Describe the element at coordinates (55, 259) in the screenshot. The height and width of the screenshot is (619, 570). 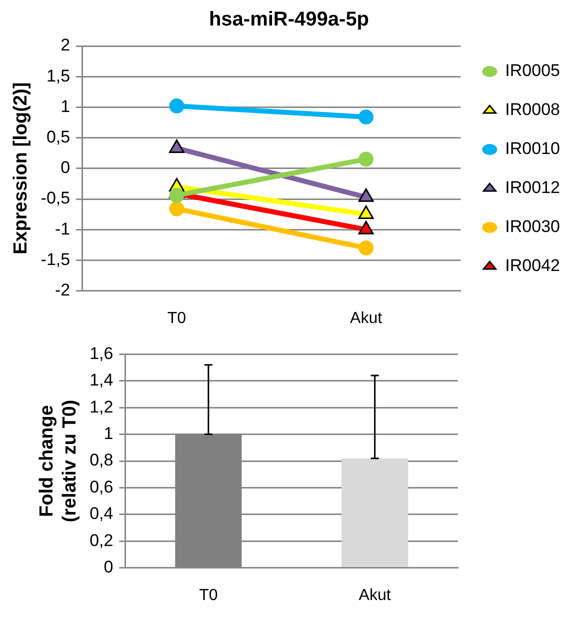
I see `y-tick-label: -1,5` at that location.